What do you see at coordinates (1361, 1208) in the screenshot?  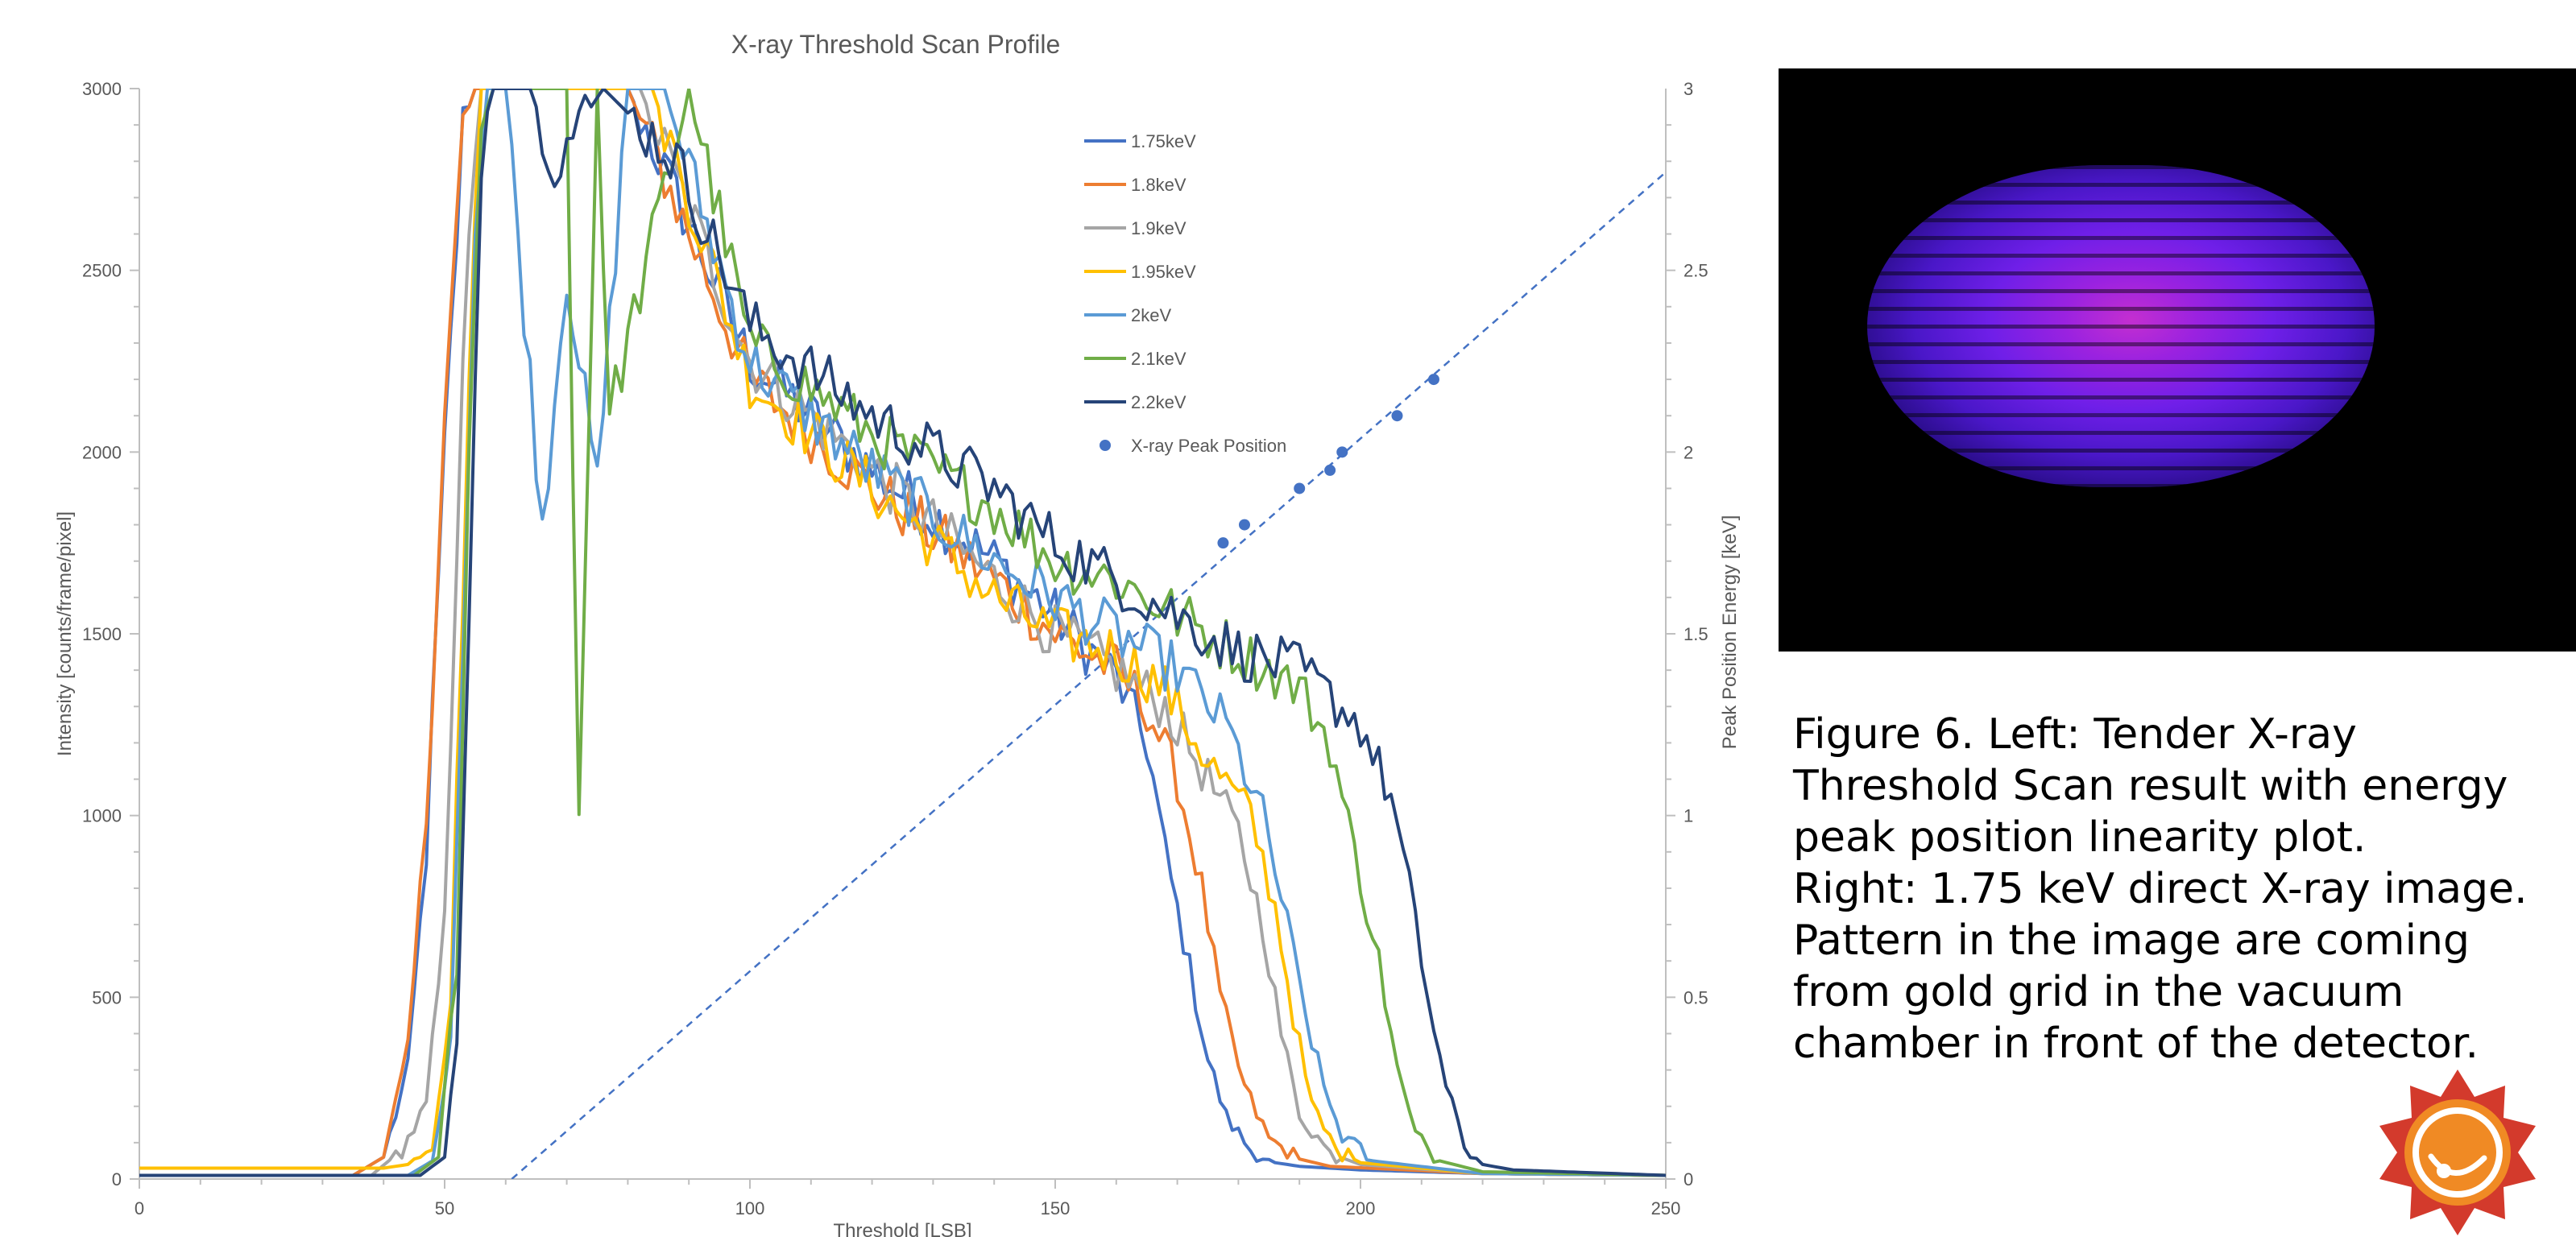 I see `x-tick-label: 200` at bounding box center [1361, 1208].